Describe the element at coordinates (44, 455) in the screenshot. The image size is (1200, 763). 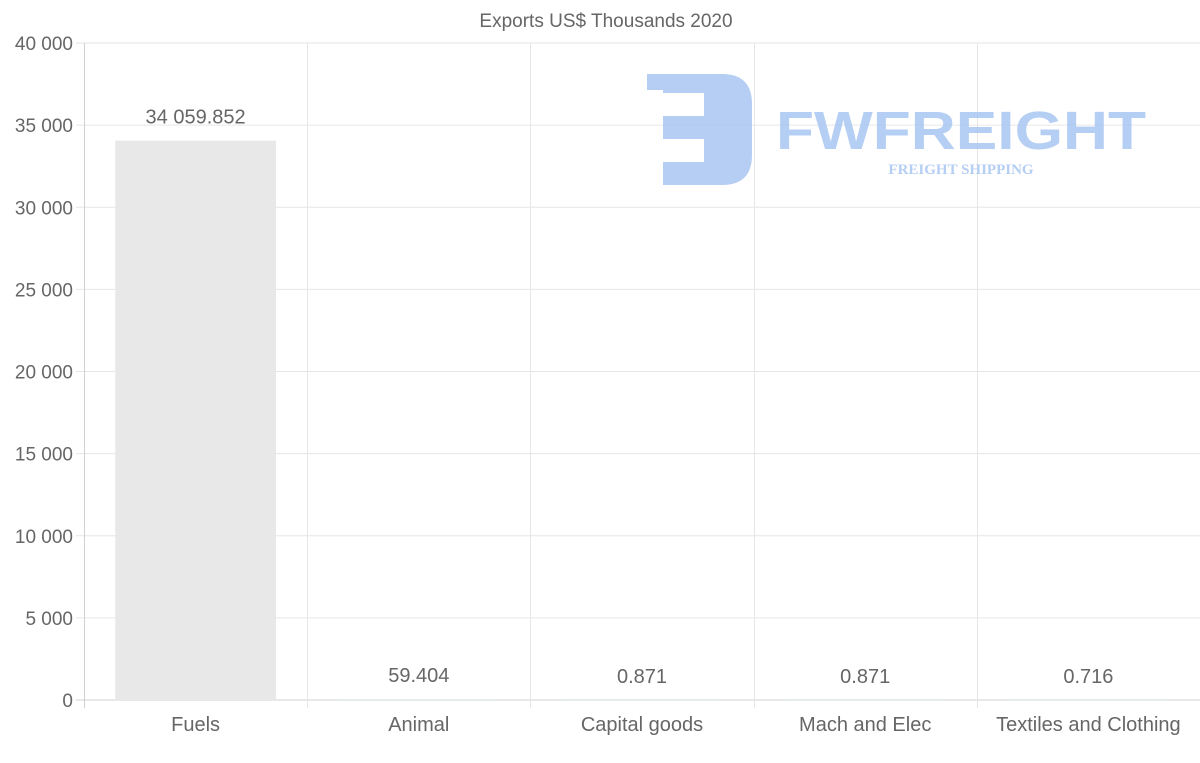
I see `y-tick-label: 15 000` at that location.